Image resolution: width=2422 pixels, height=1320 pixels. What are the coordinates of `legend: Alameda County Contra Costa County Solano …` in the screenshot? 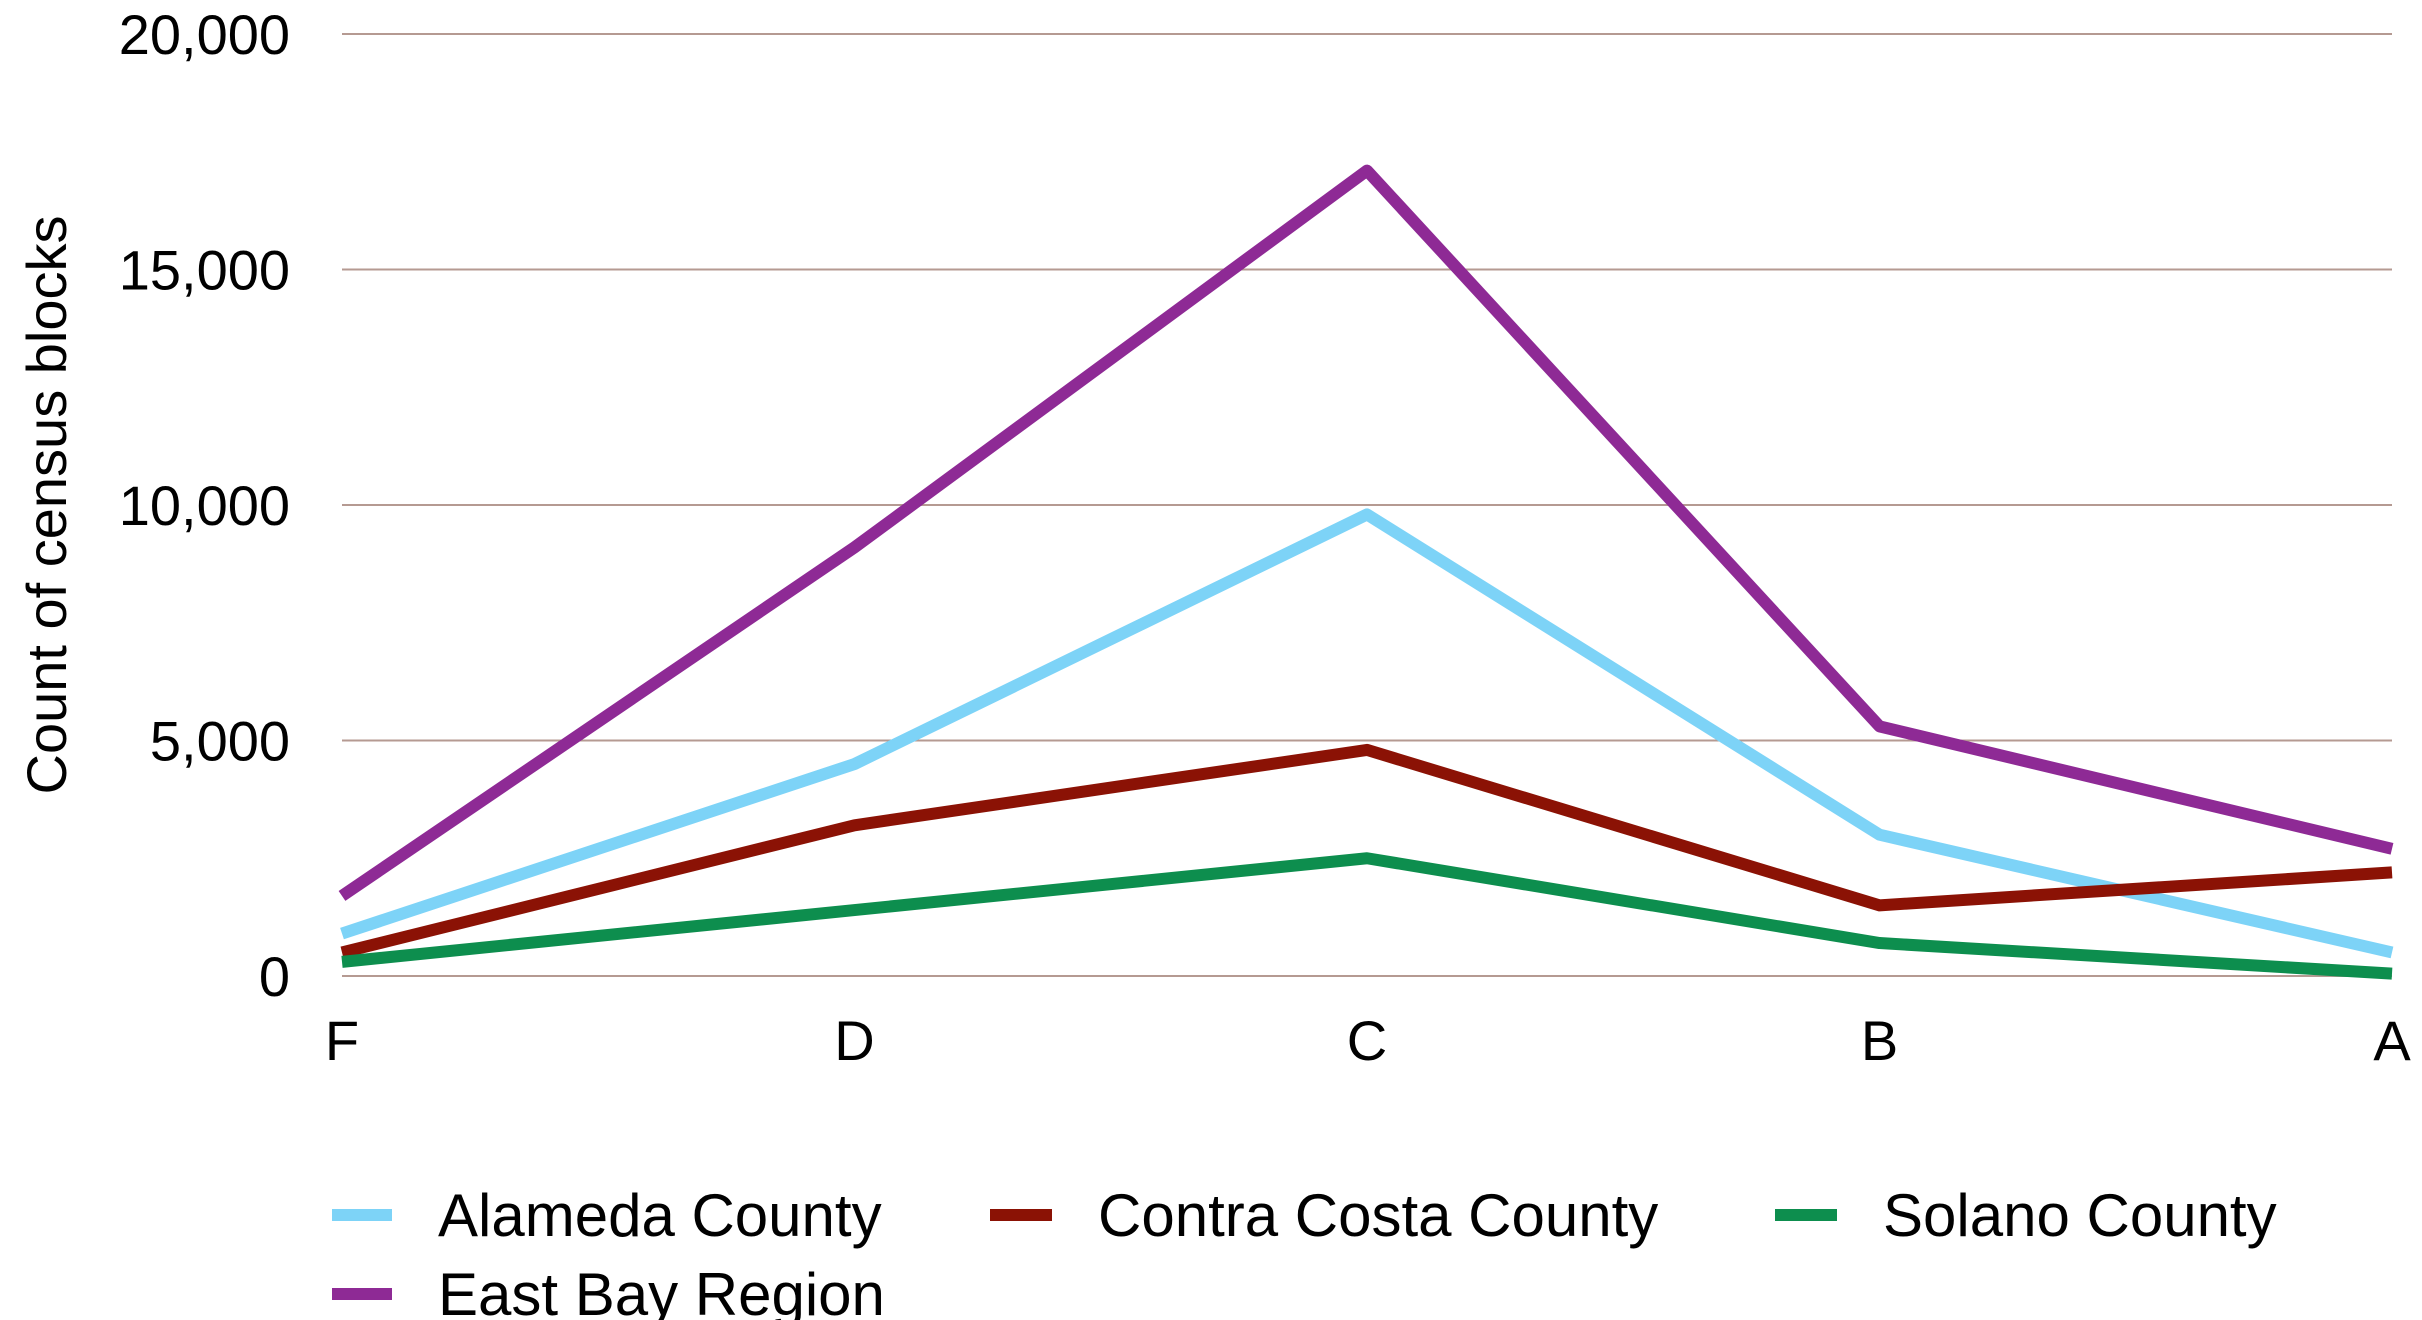 It's located at (1304, 1251).